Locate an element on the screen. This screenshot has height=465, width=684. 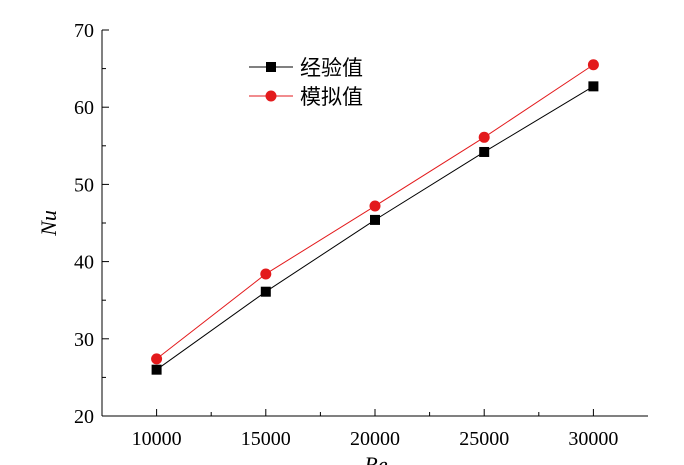
y-tick-label: 40 is located at coordinates (84, 263).